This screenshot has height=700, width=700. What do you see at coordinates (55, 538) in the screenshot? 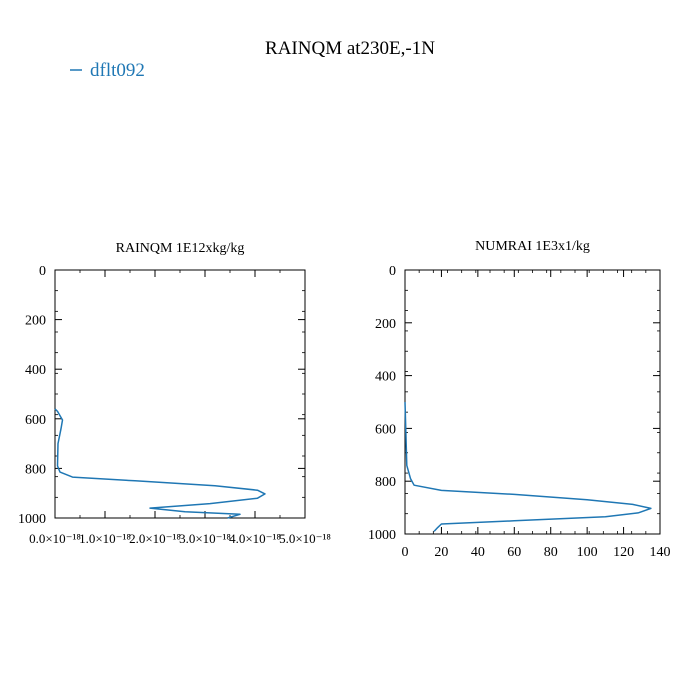
I see `x-tick-label: 0.0×10⁻¹⁸` at bounding box center [55, 538].